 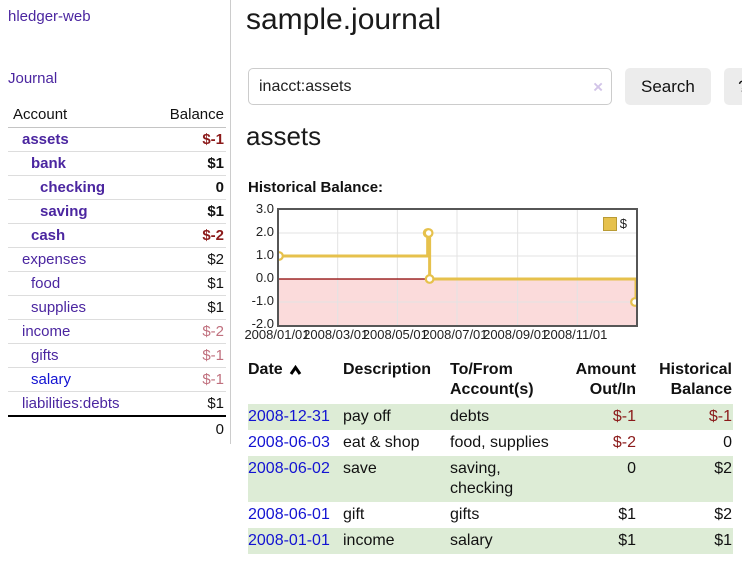 I want to click on register-header-date: Date, so click(x=295, y=381).